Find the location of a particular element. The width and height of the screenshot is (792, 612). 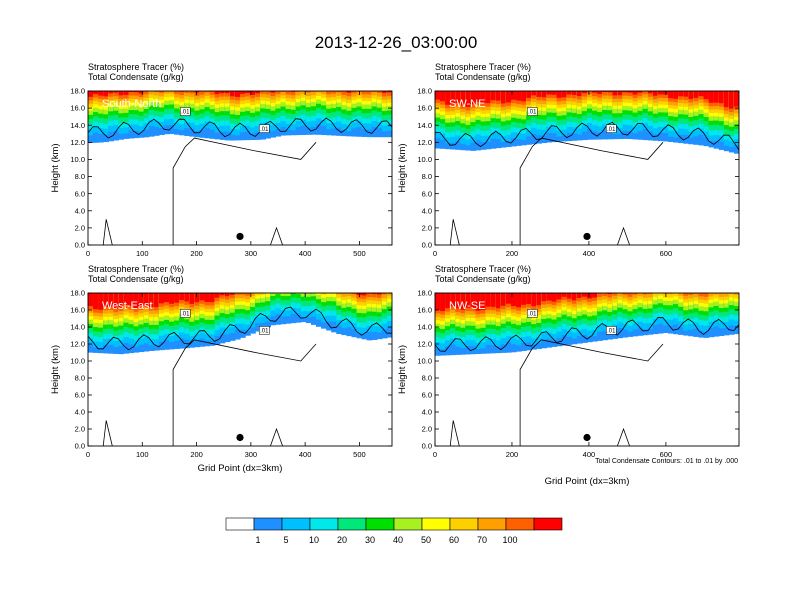

x-tick-label: 400 is located at coordinates (589, 253).